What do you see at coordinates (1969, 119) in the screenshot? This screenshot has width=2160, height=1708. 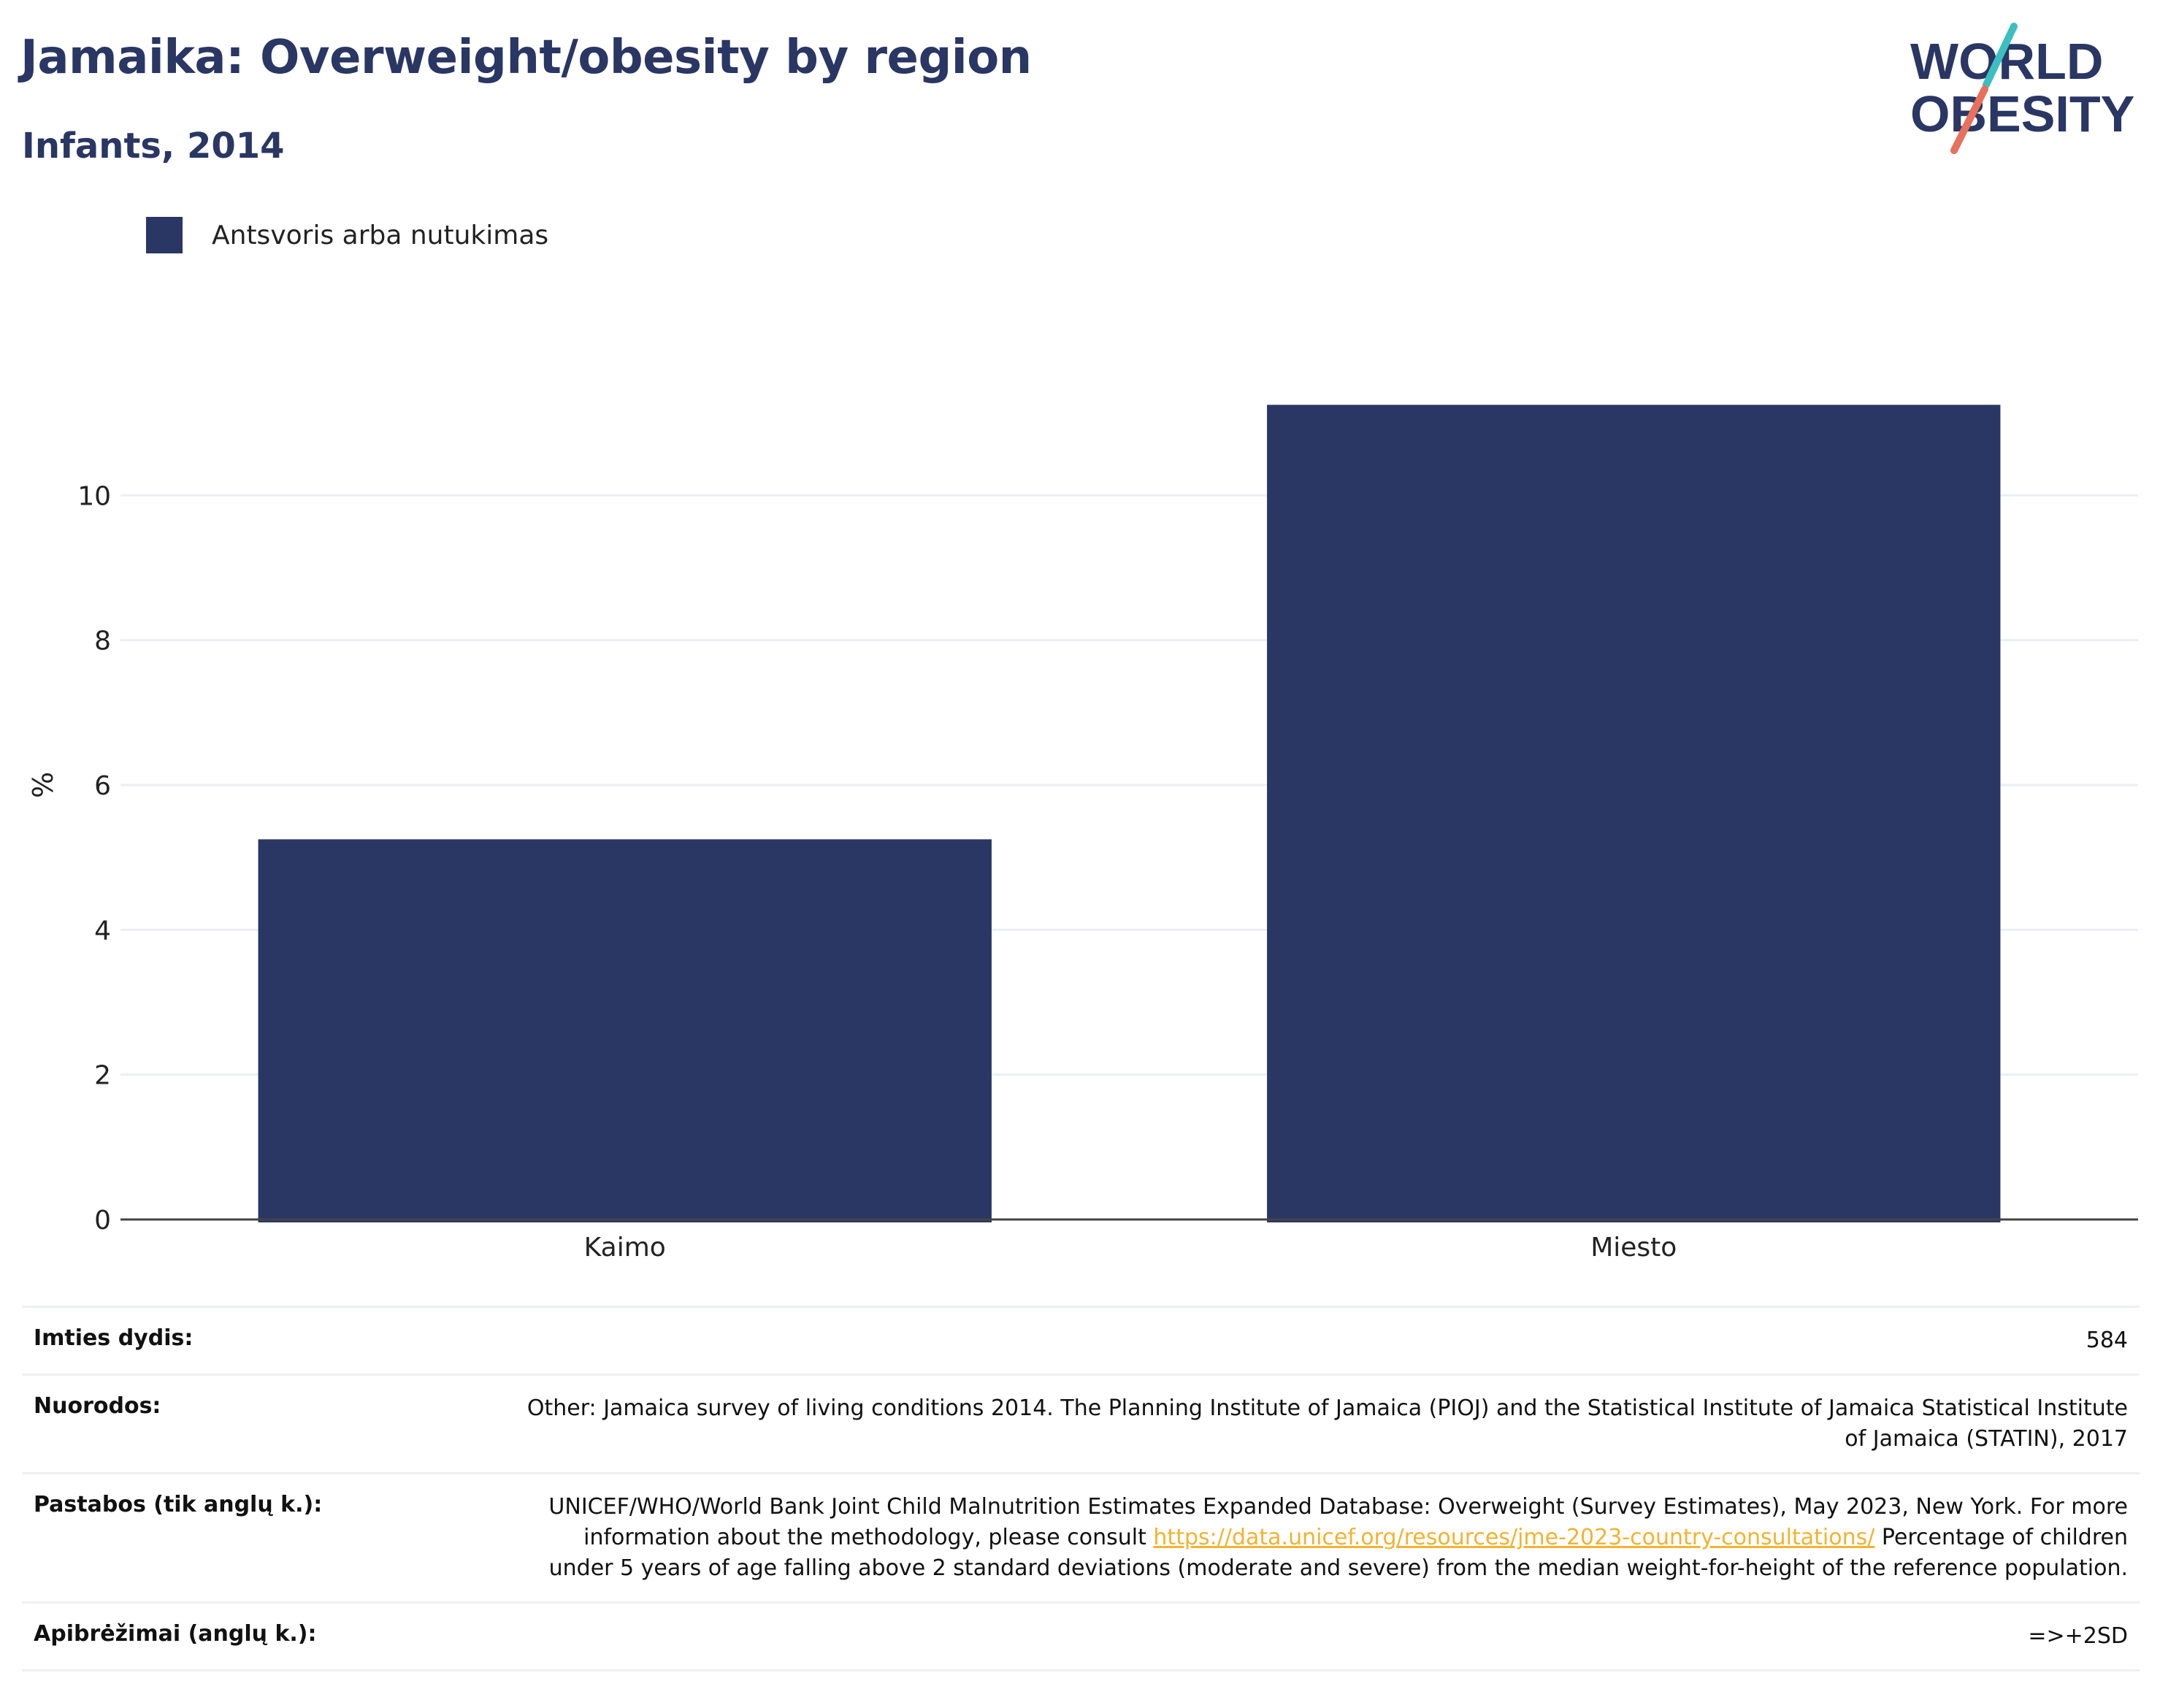 I see `logo-slash-bottom` at bounding box center [1969, 119].